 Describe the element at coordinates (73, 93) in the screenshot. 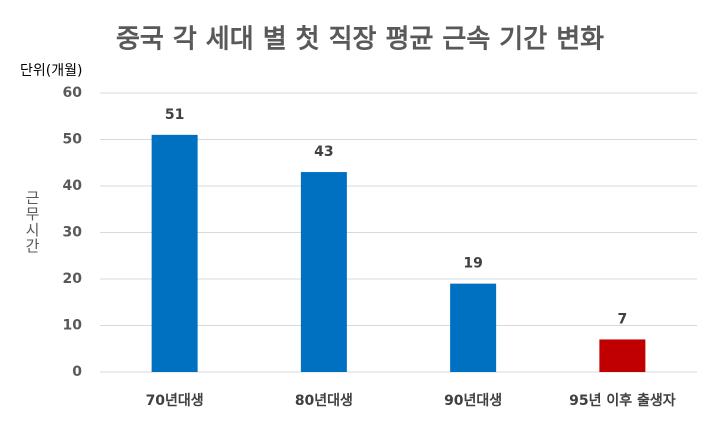

I see `y-tick-label: 60` at that location.